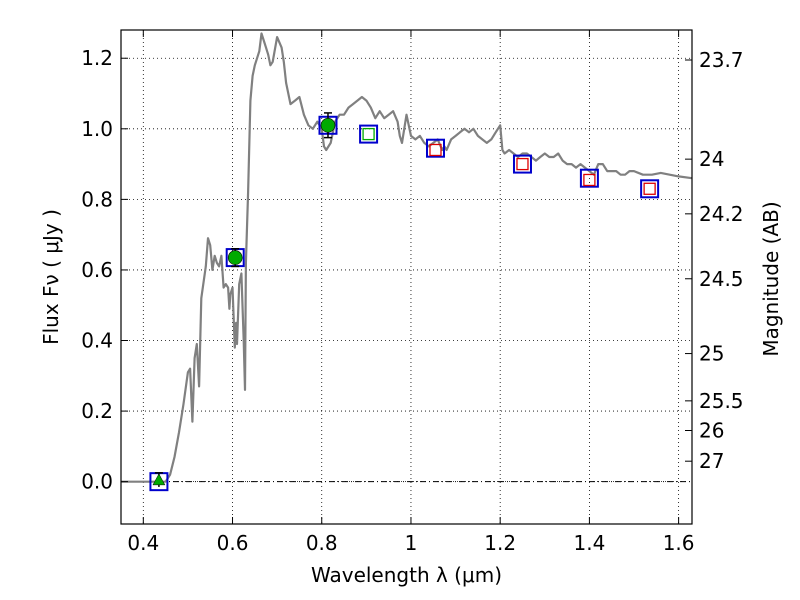  Describe the element at coordinates (322, 543) in the screenshot. I see `x-tick-label: 0.8` at that location.